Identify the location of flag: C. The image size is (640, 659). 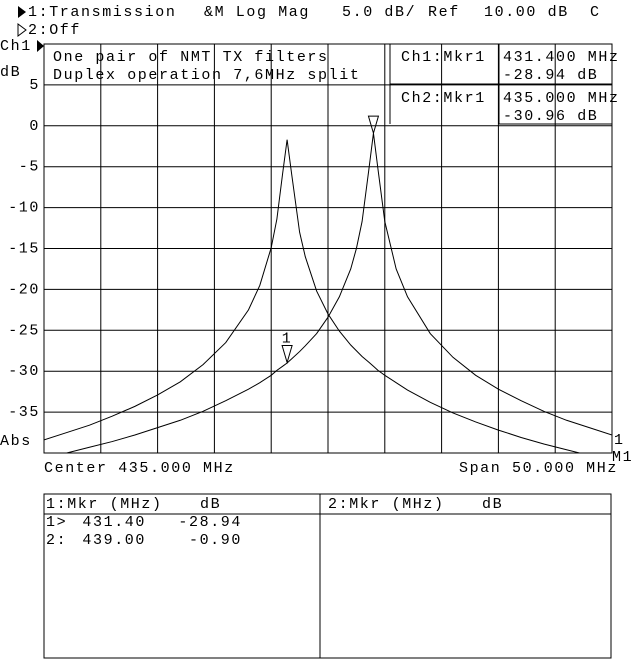
(595, 12).